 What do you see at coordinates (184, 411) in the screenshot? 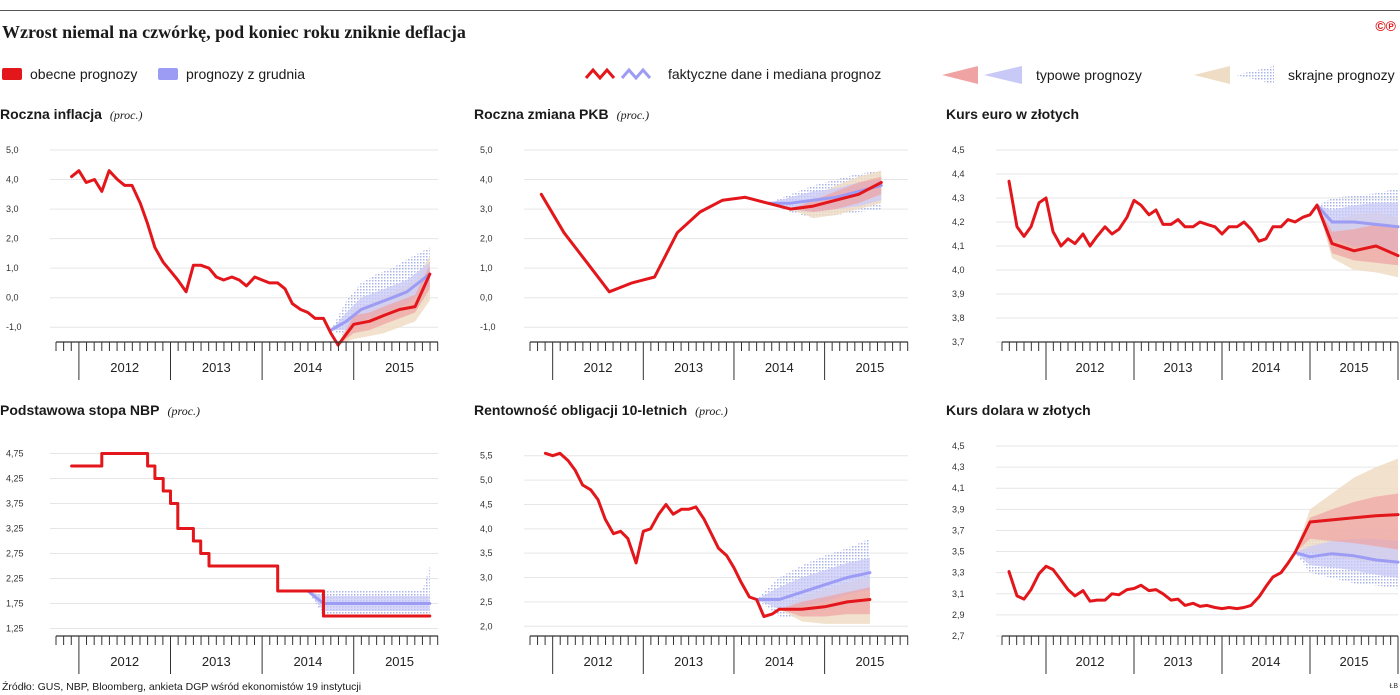
I see `panel-rate-unit: (proc.)` at bounding box center [184, 411].